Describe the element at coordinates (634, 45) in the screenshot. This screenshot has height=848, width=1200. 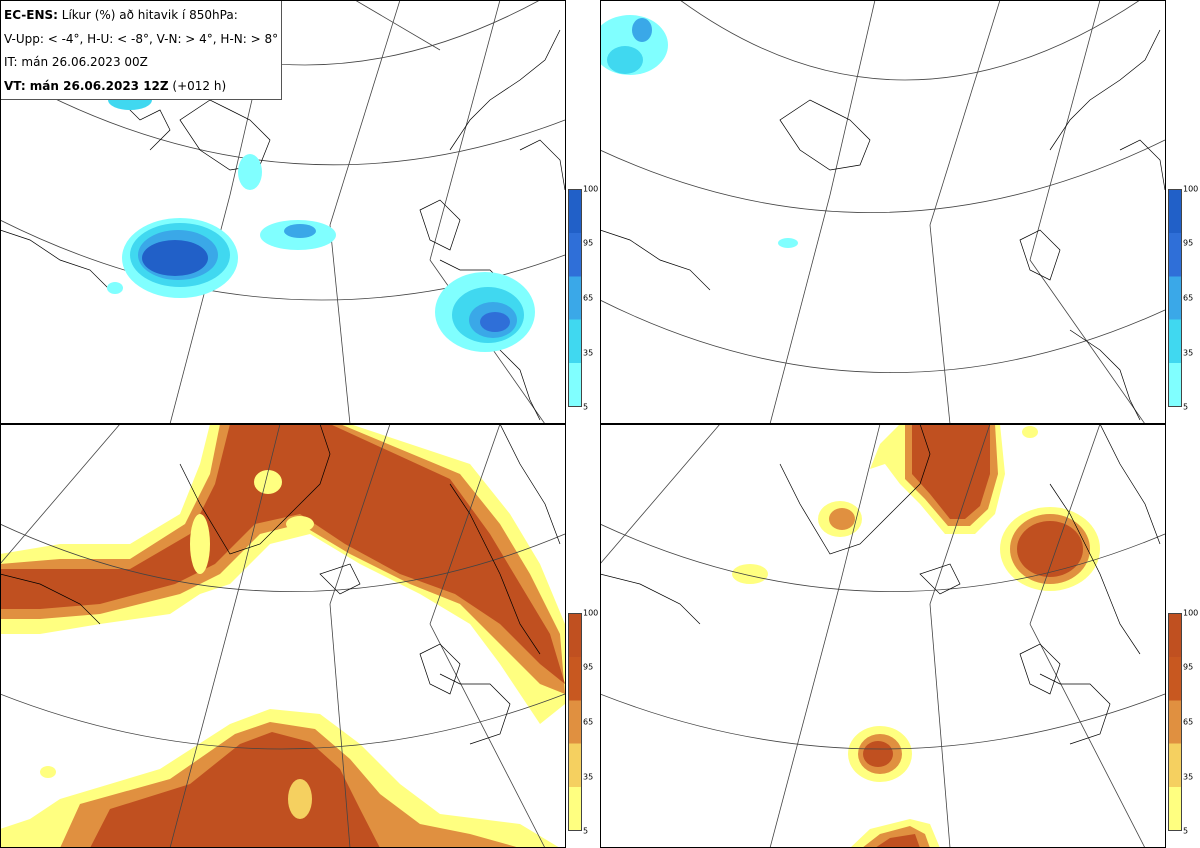
I see `cold-probability-area-northwest` at that location.